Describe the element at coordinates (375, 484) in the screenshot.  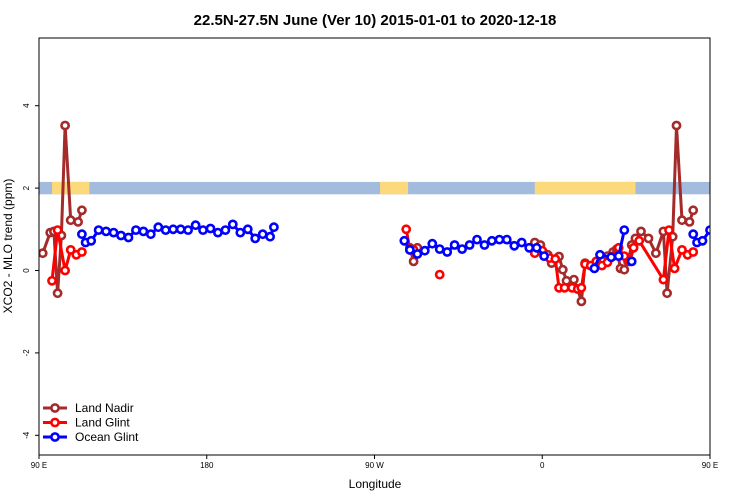
I see `x-axis-label: Longitude` at that location.